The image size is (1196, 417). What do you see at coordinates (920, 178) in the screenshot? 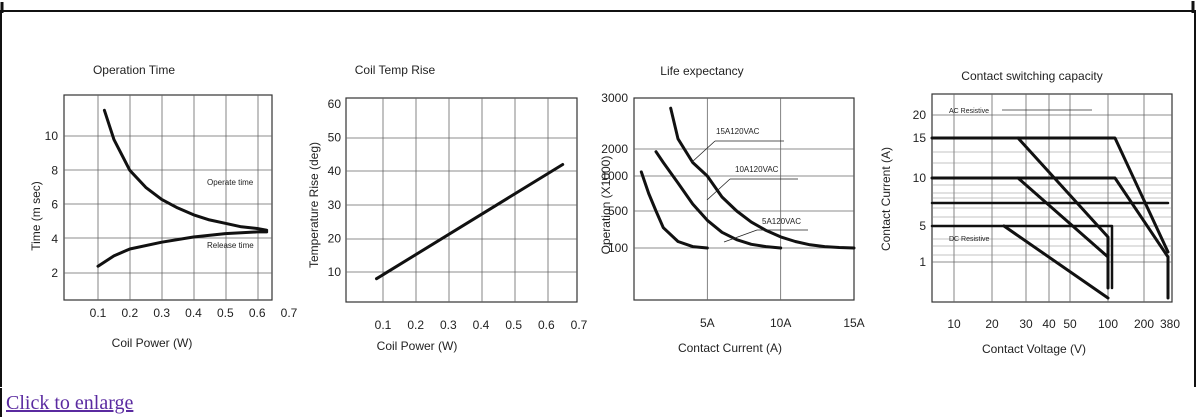
I see `chart4-y-tick: 10` at bounding box center [920, 178].